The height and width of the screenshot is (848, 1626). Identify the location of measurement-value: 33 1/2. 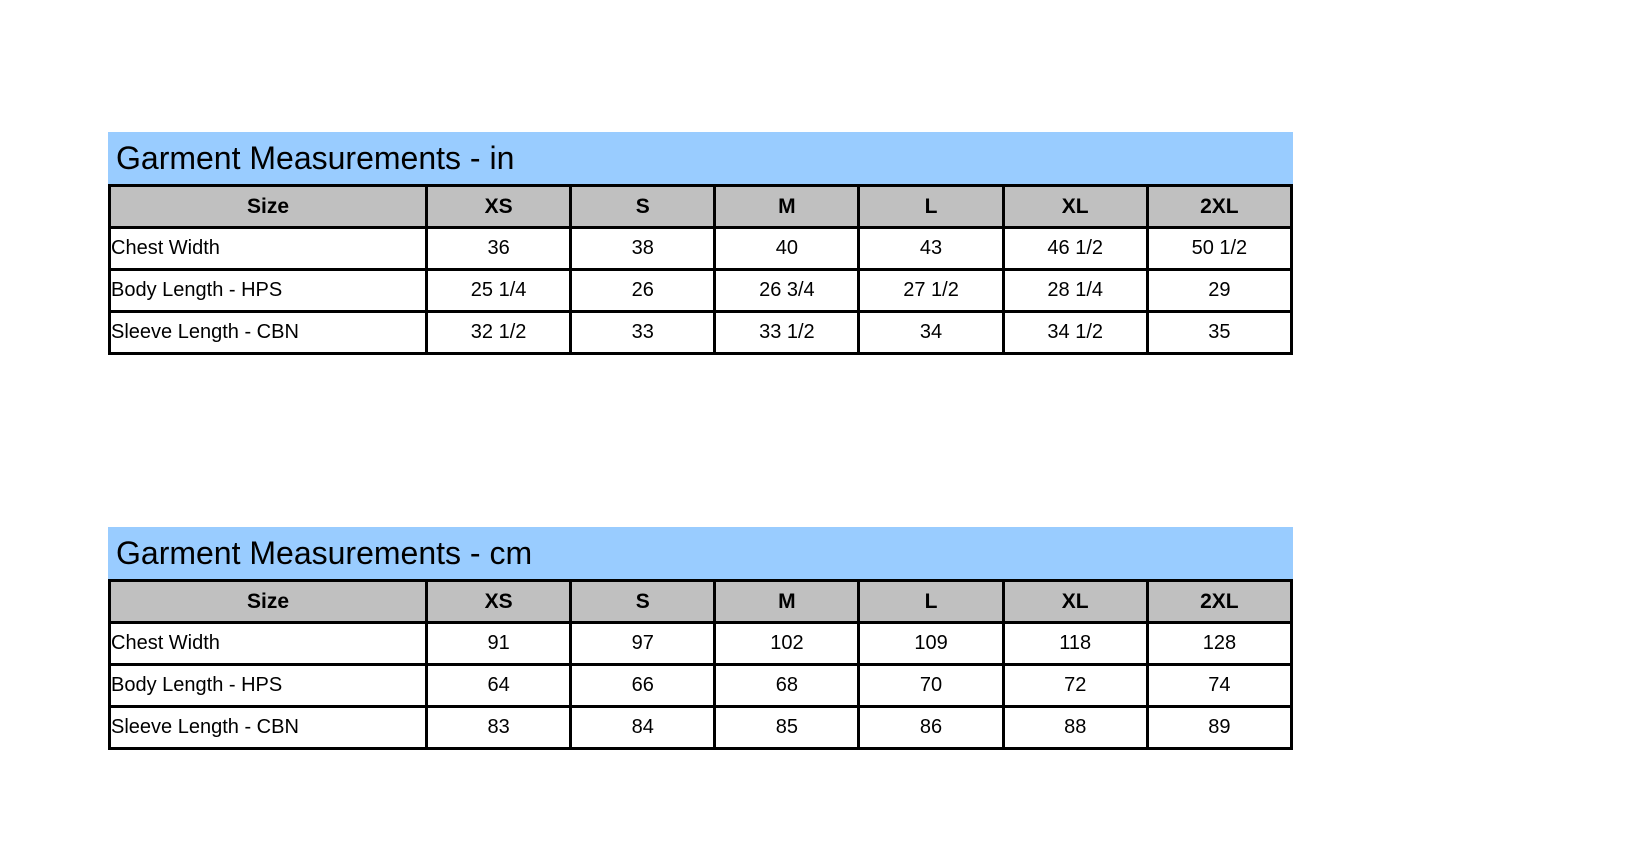
(787, 332).